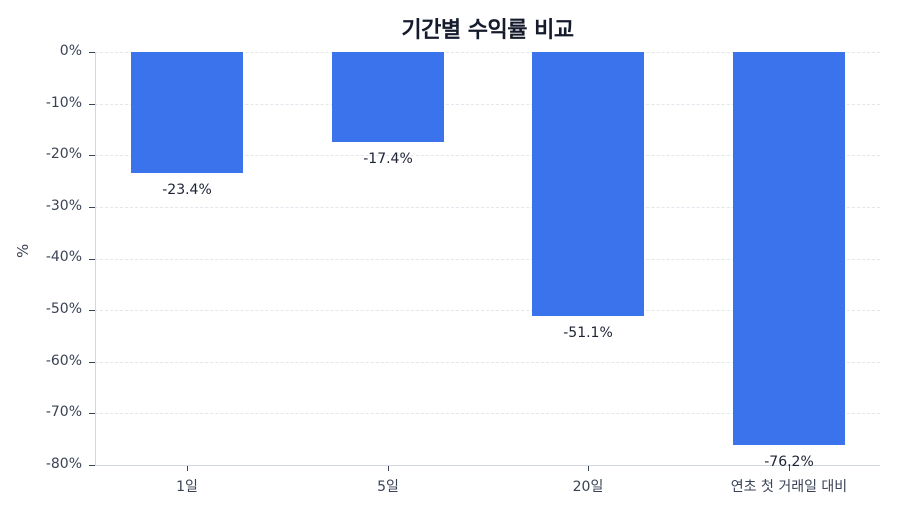 This screenshot has width=900, height=514. What do you see at coordinates (70, 51) in the screenshot?
I see `y-tick-label: 0%` at bounding box center [70, 51].